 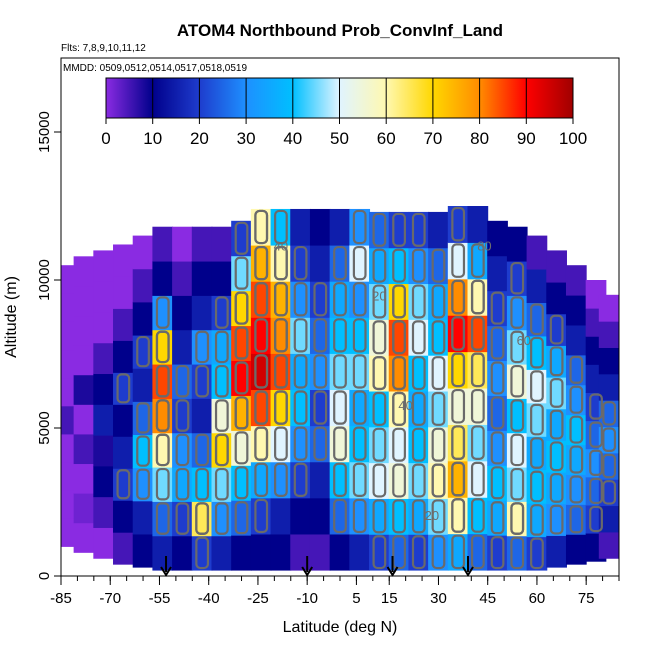 What do you see at coordinates (209, 598) in the screenshot?
I see `x-tick-label: -40` at bounding box center [209, 598].